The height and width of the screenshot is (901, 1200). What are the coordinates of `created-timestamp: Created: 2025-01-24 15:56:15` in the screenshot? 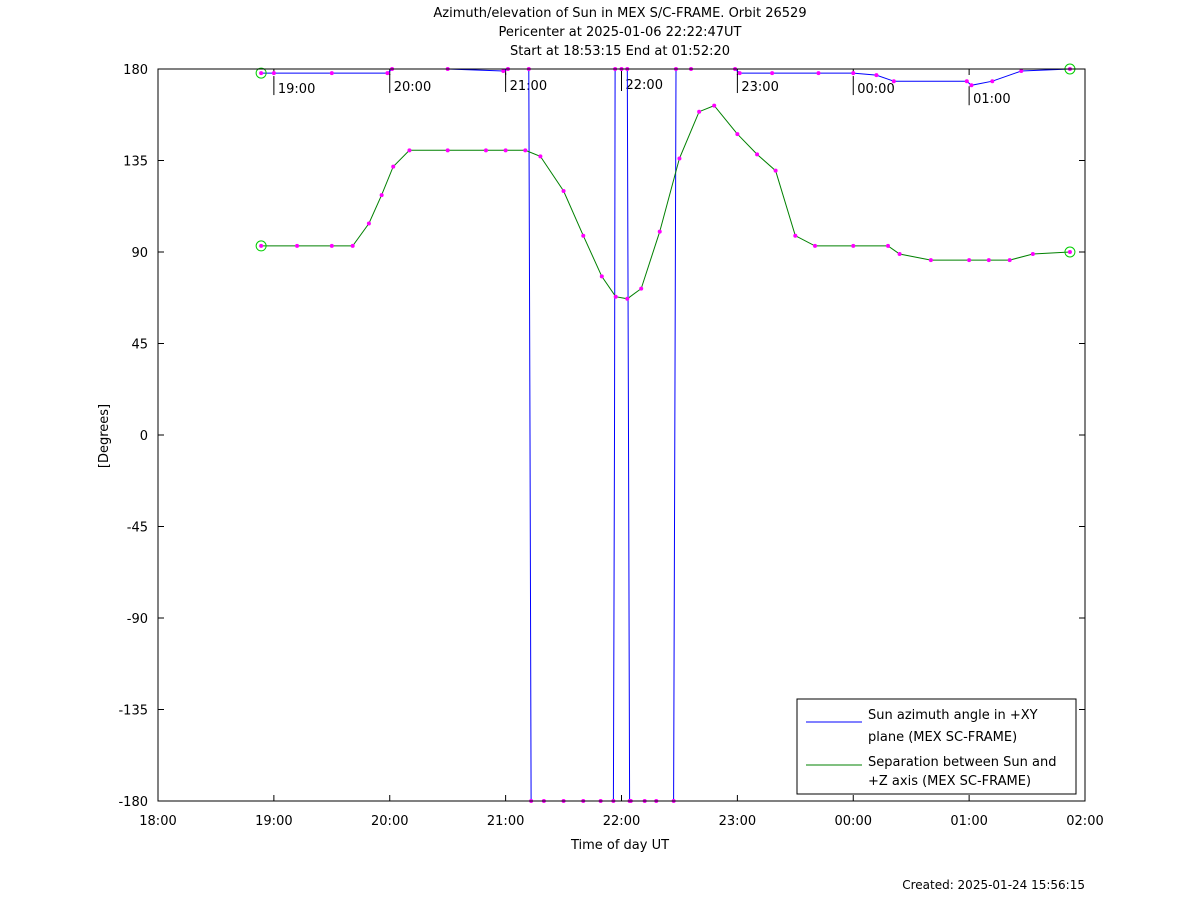 It's located at (993, 885).